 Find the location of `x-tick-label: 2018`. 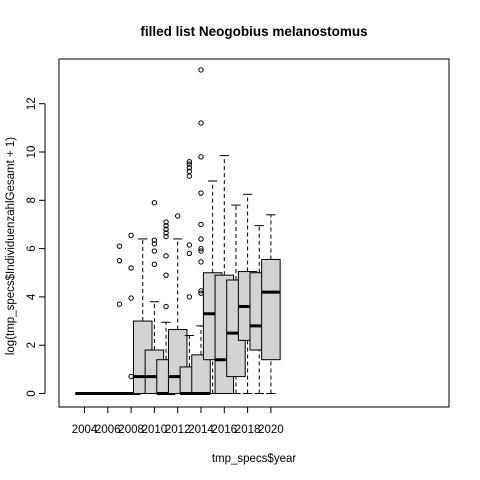

x-tick-label: 2018 is located at coordinates (248, 430).